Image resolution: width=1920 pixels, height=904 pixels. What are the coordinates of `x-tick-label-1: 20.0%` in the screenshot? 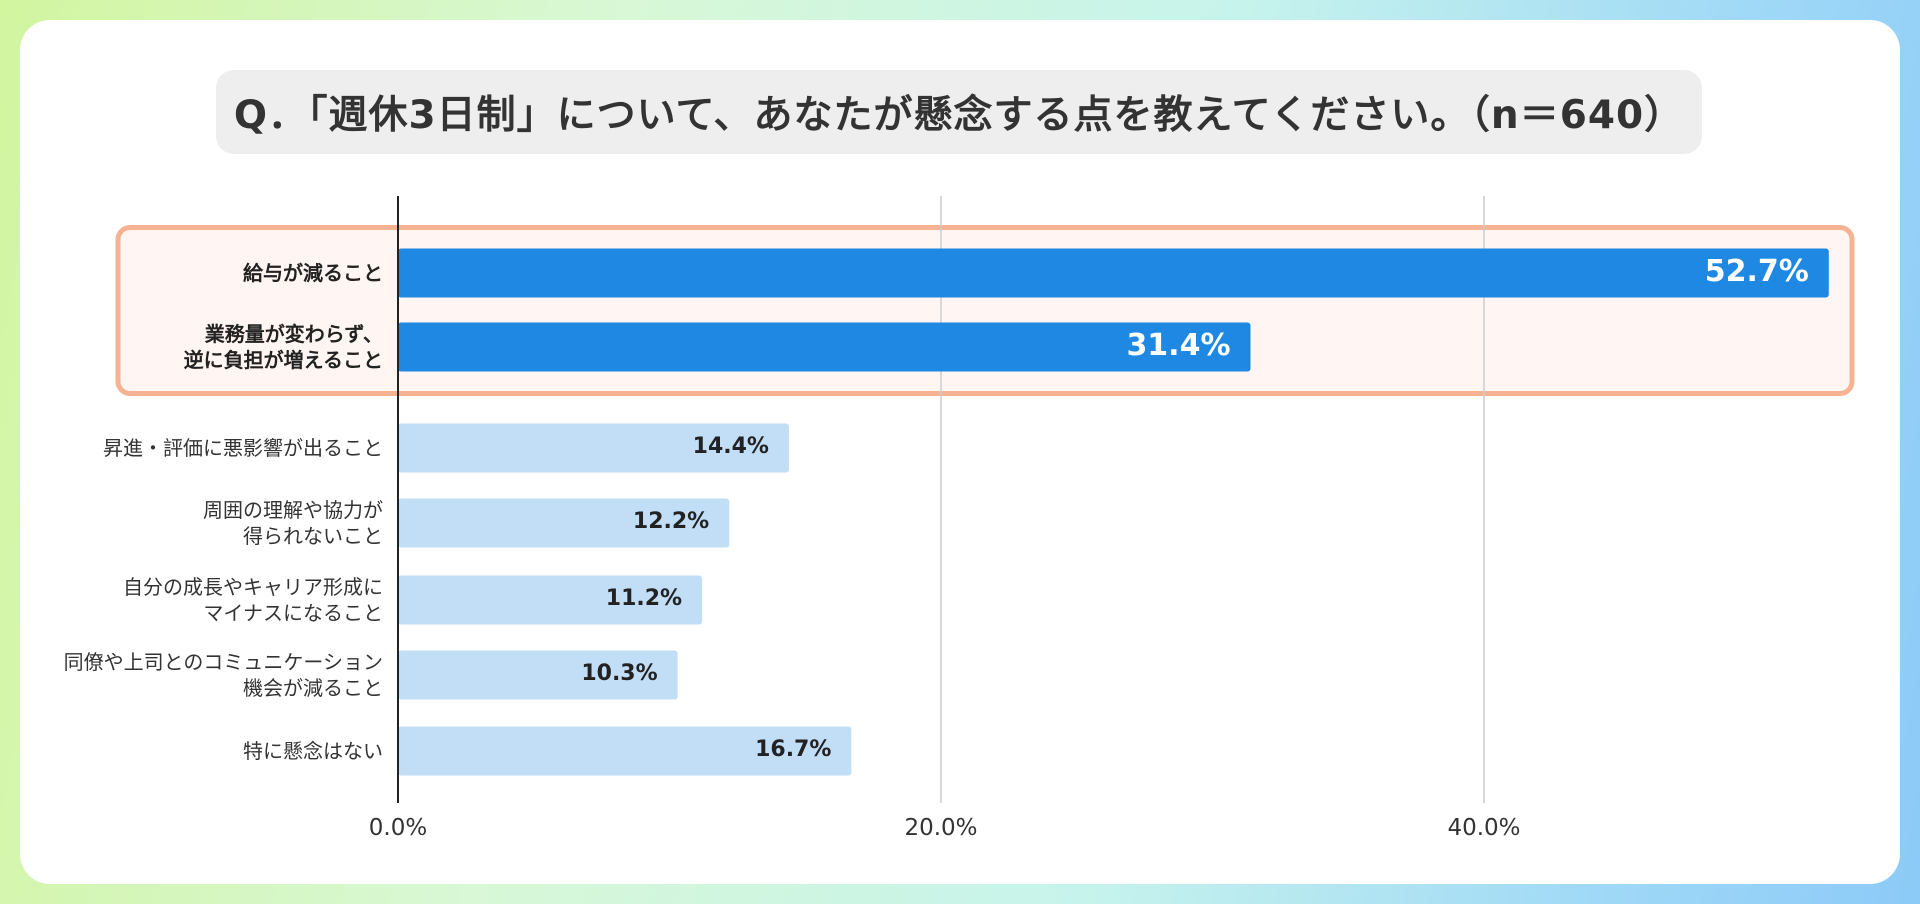 It's located at (941, 828).